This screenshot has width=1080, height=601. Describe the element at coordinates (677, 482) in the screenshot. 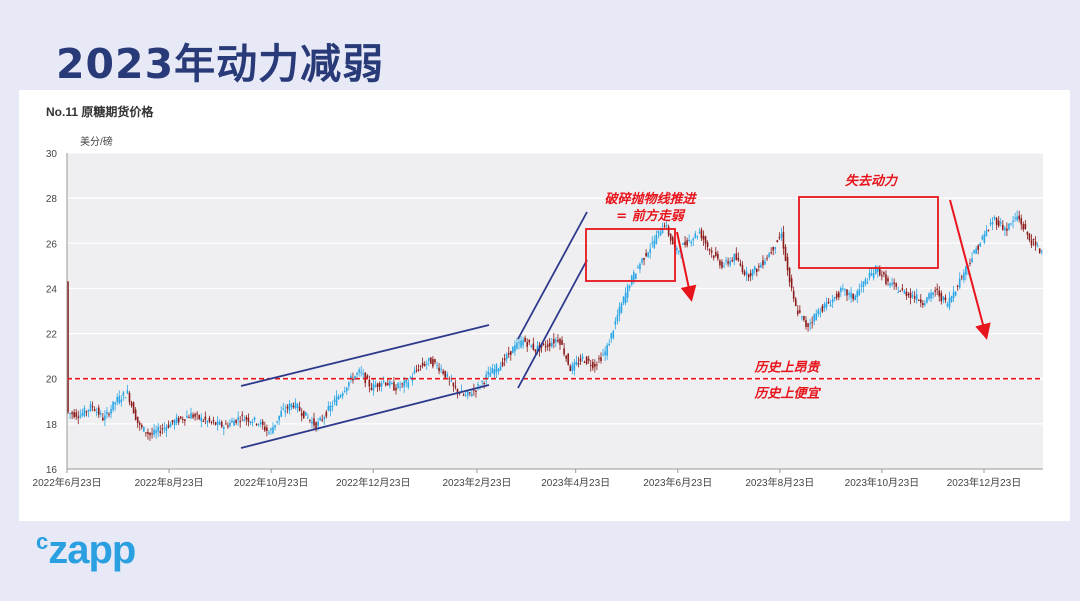

I see `x-tick-label: 2023年6月23日` at that location.